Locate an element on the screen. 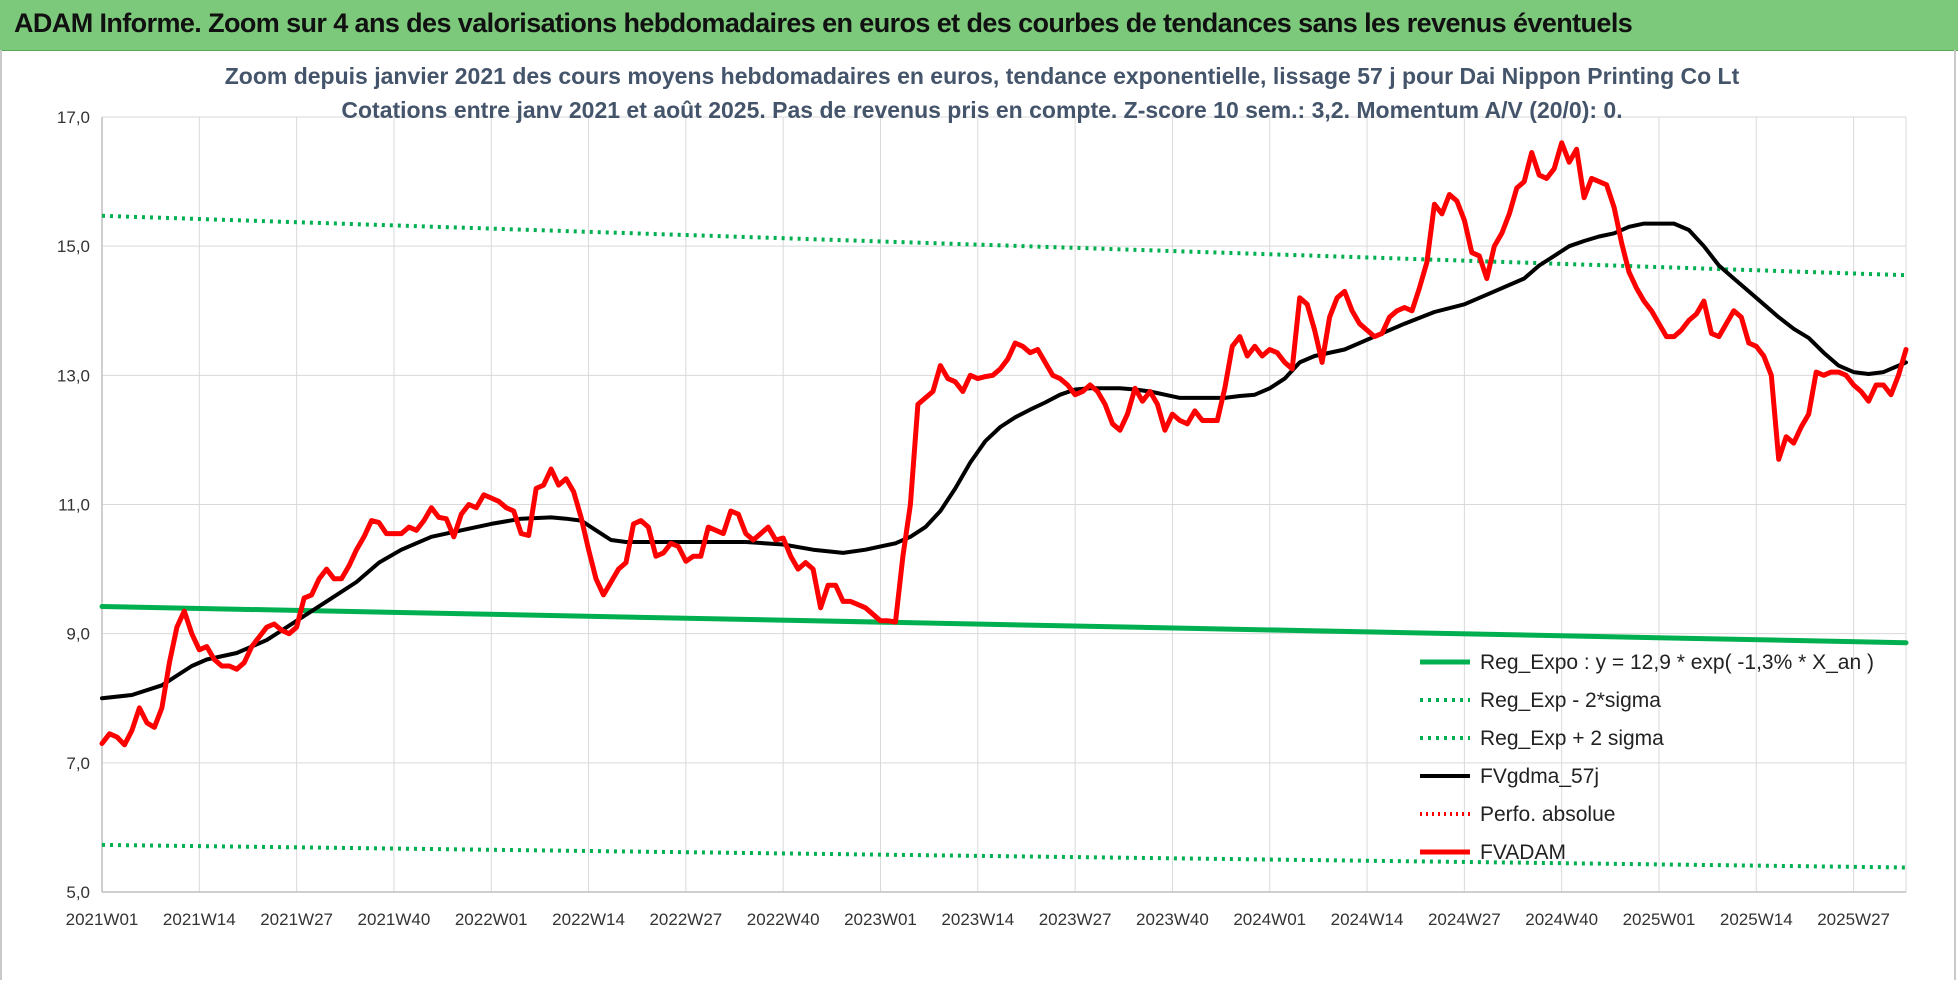 This screenshot has height=984, width=1958. x-tick-label: 2024W27 is located at coordinates (1464, 919).